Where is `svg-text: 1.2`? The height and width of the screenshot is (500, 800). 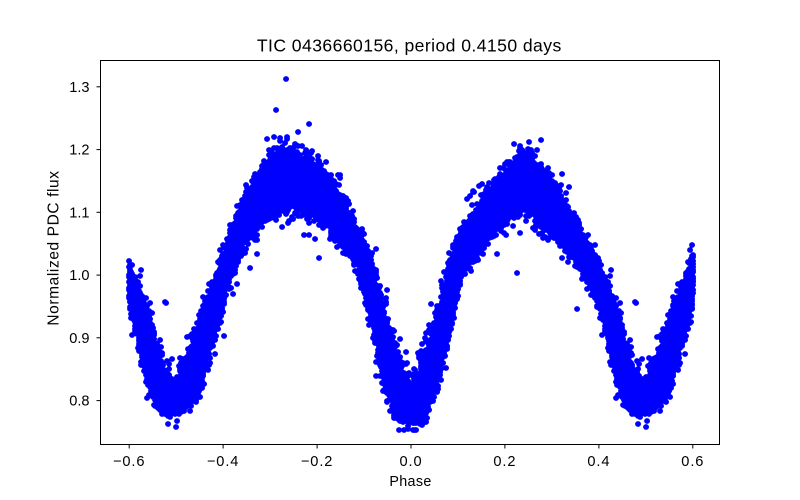 svg-text: 1.2 is located at coordinates (79, 151).